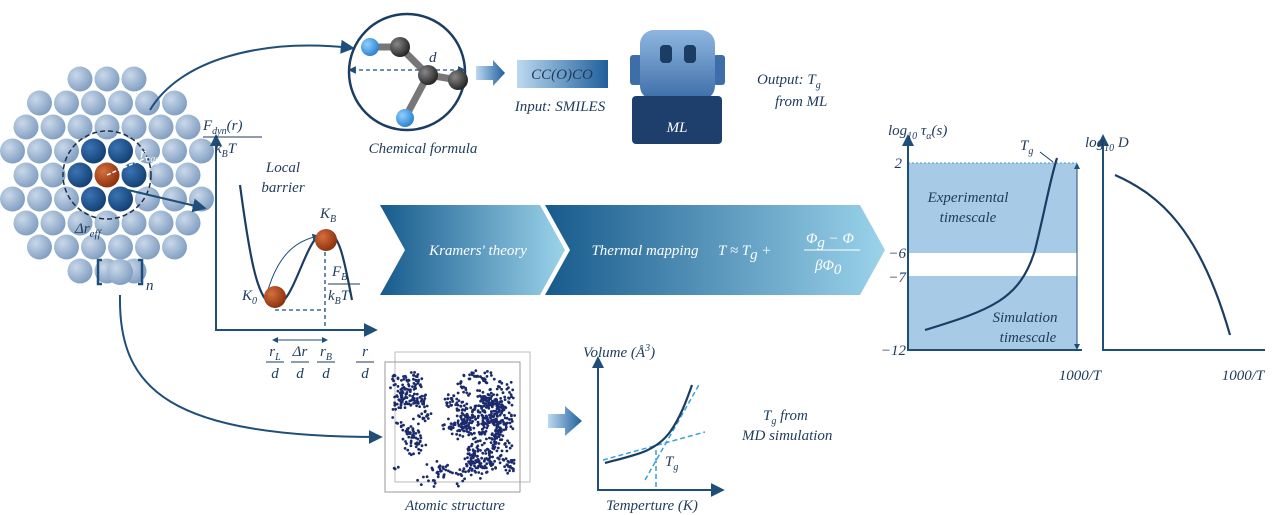 This screenshot has height=515, width=1272. Describe the element at coordinates (619, 352) in the screenshot. I see `volume-label: Volume (Å3)` at that location.